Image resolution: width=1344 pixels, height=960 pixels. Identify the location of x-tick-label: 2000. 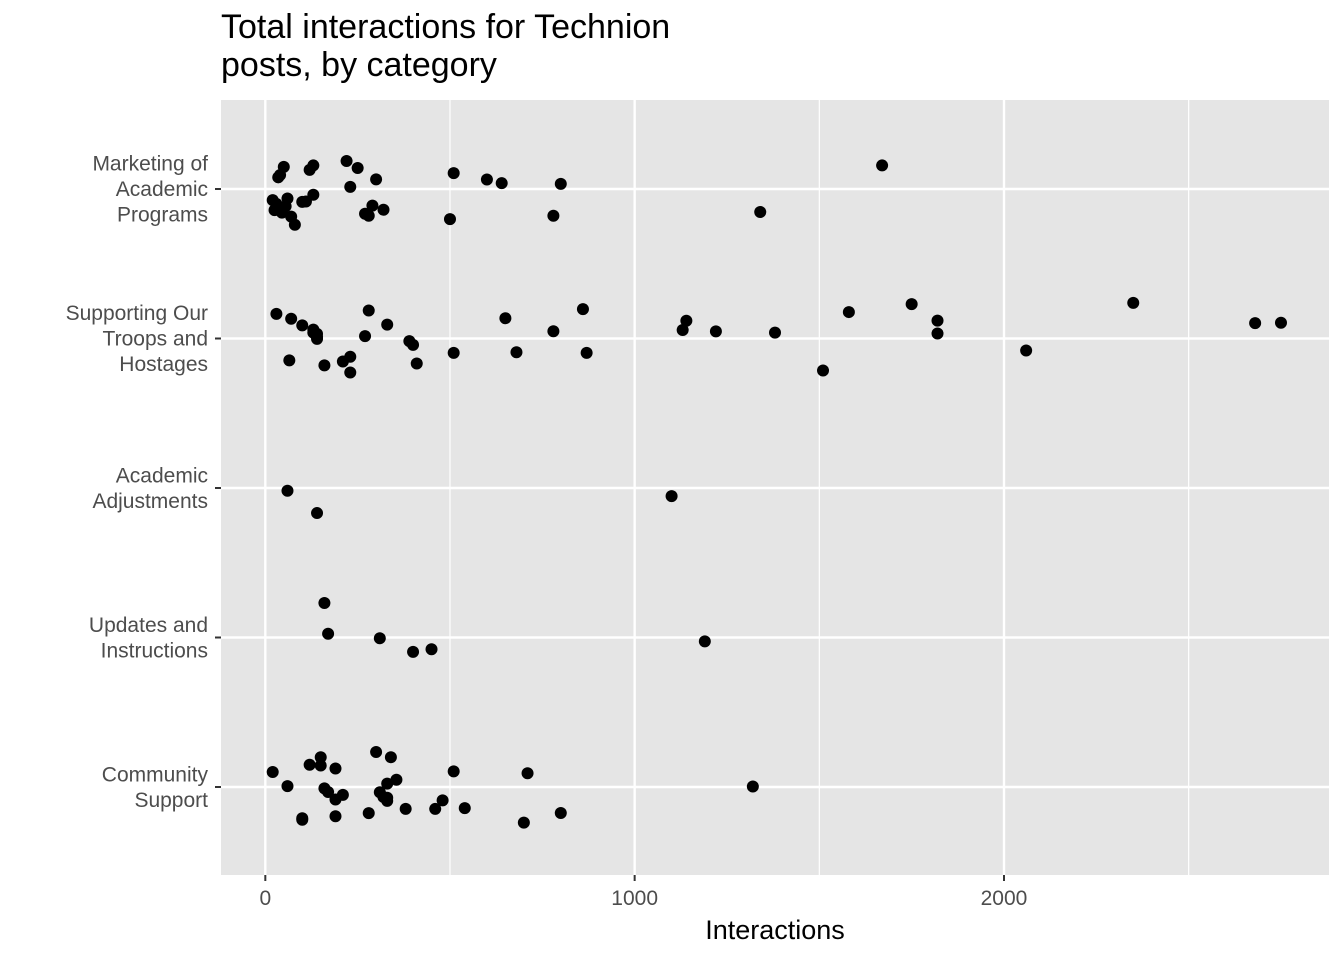
(1004, 898).